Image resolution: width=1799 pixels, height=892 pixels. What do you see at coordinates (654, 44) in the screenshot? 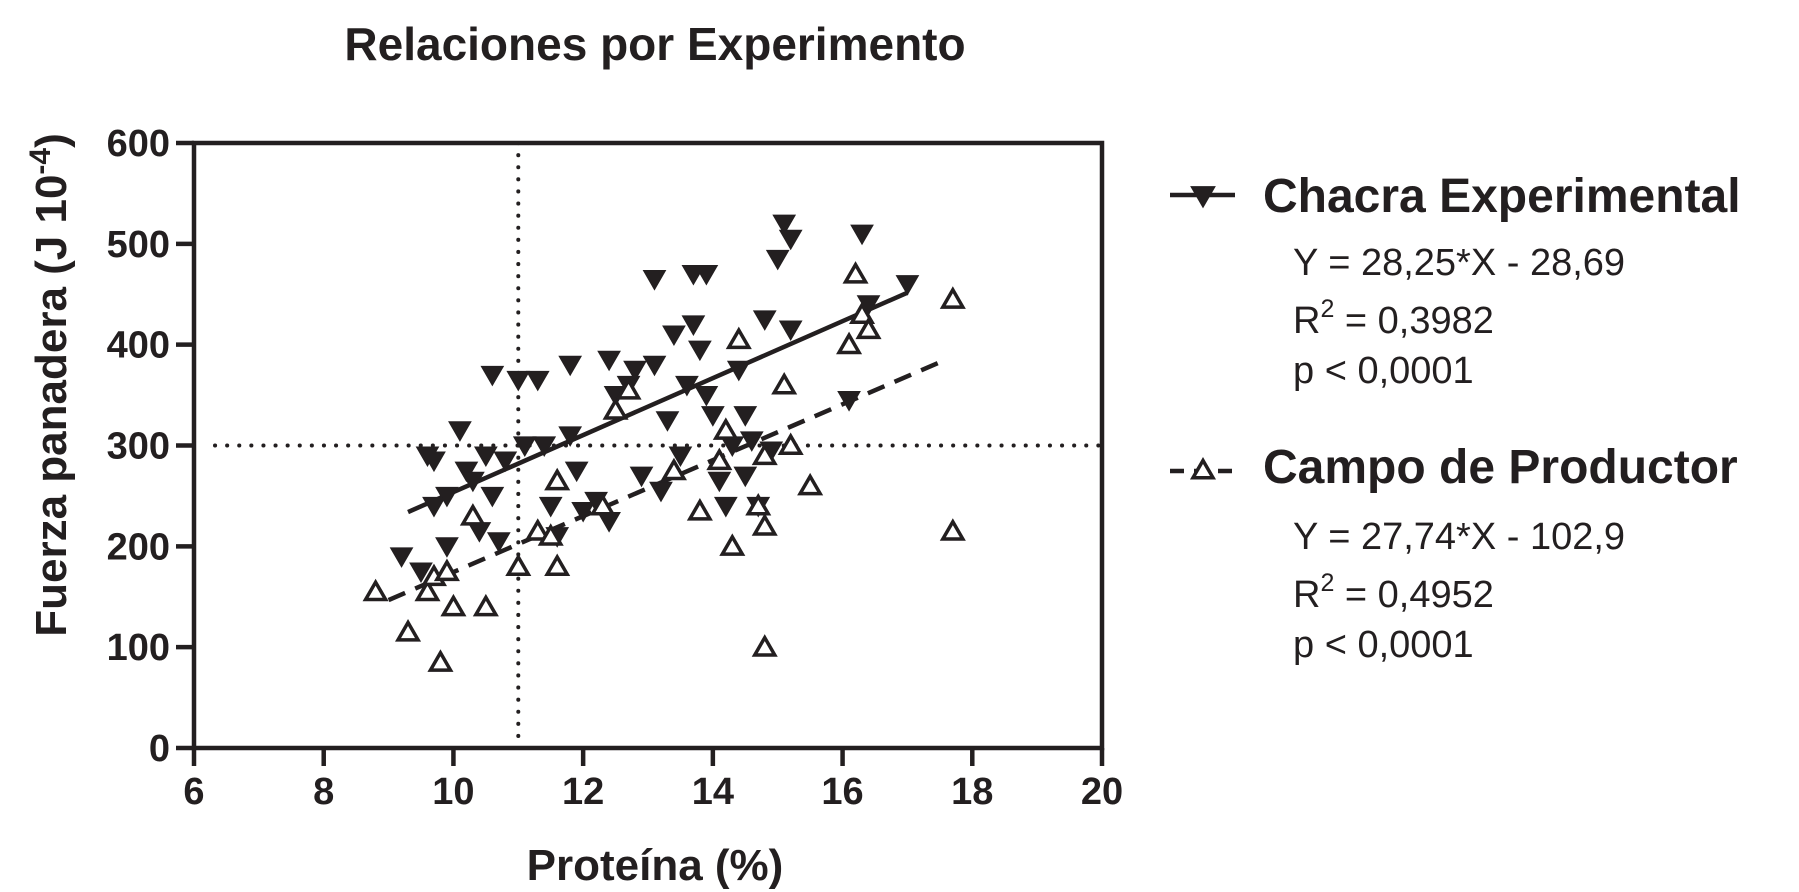
I see `chart-title: Relaciones por Experimento` at bounding box center [654, 44].